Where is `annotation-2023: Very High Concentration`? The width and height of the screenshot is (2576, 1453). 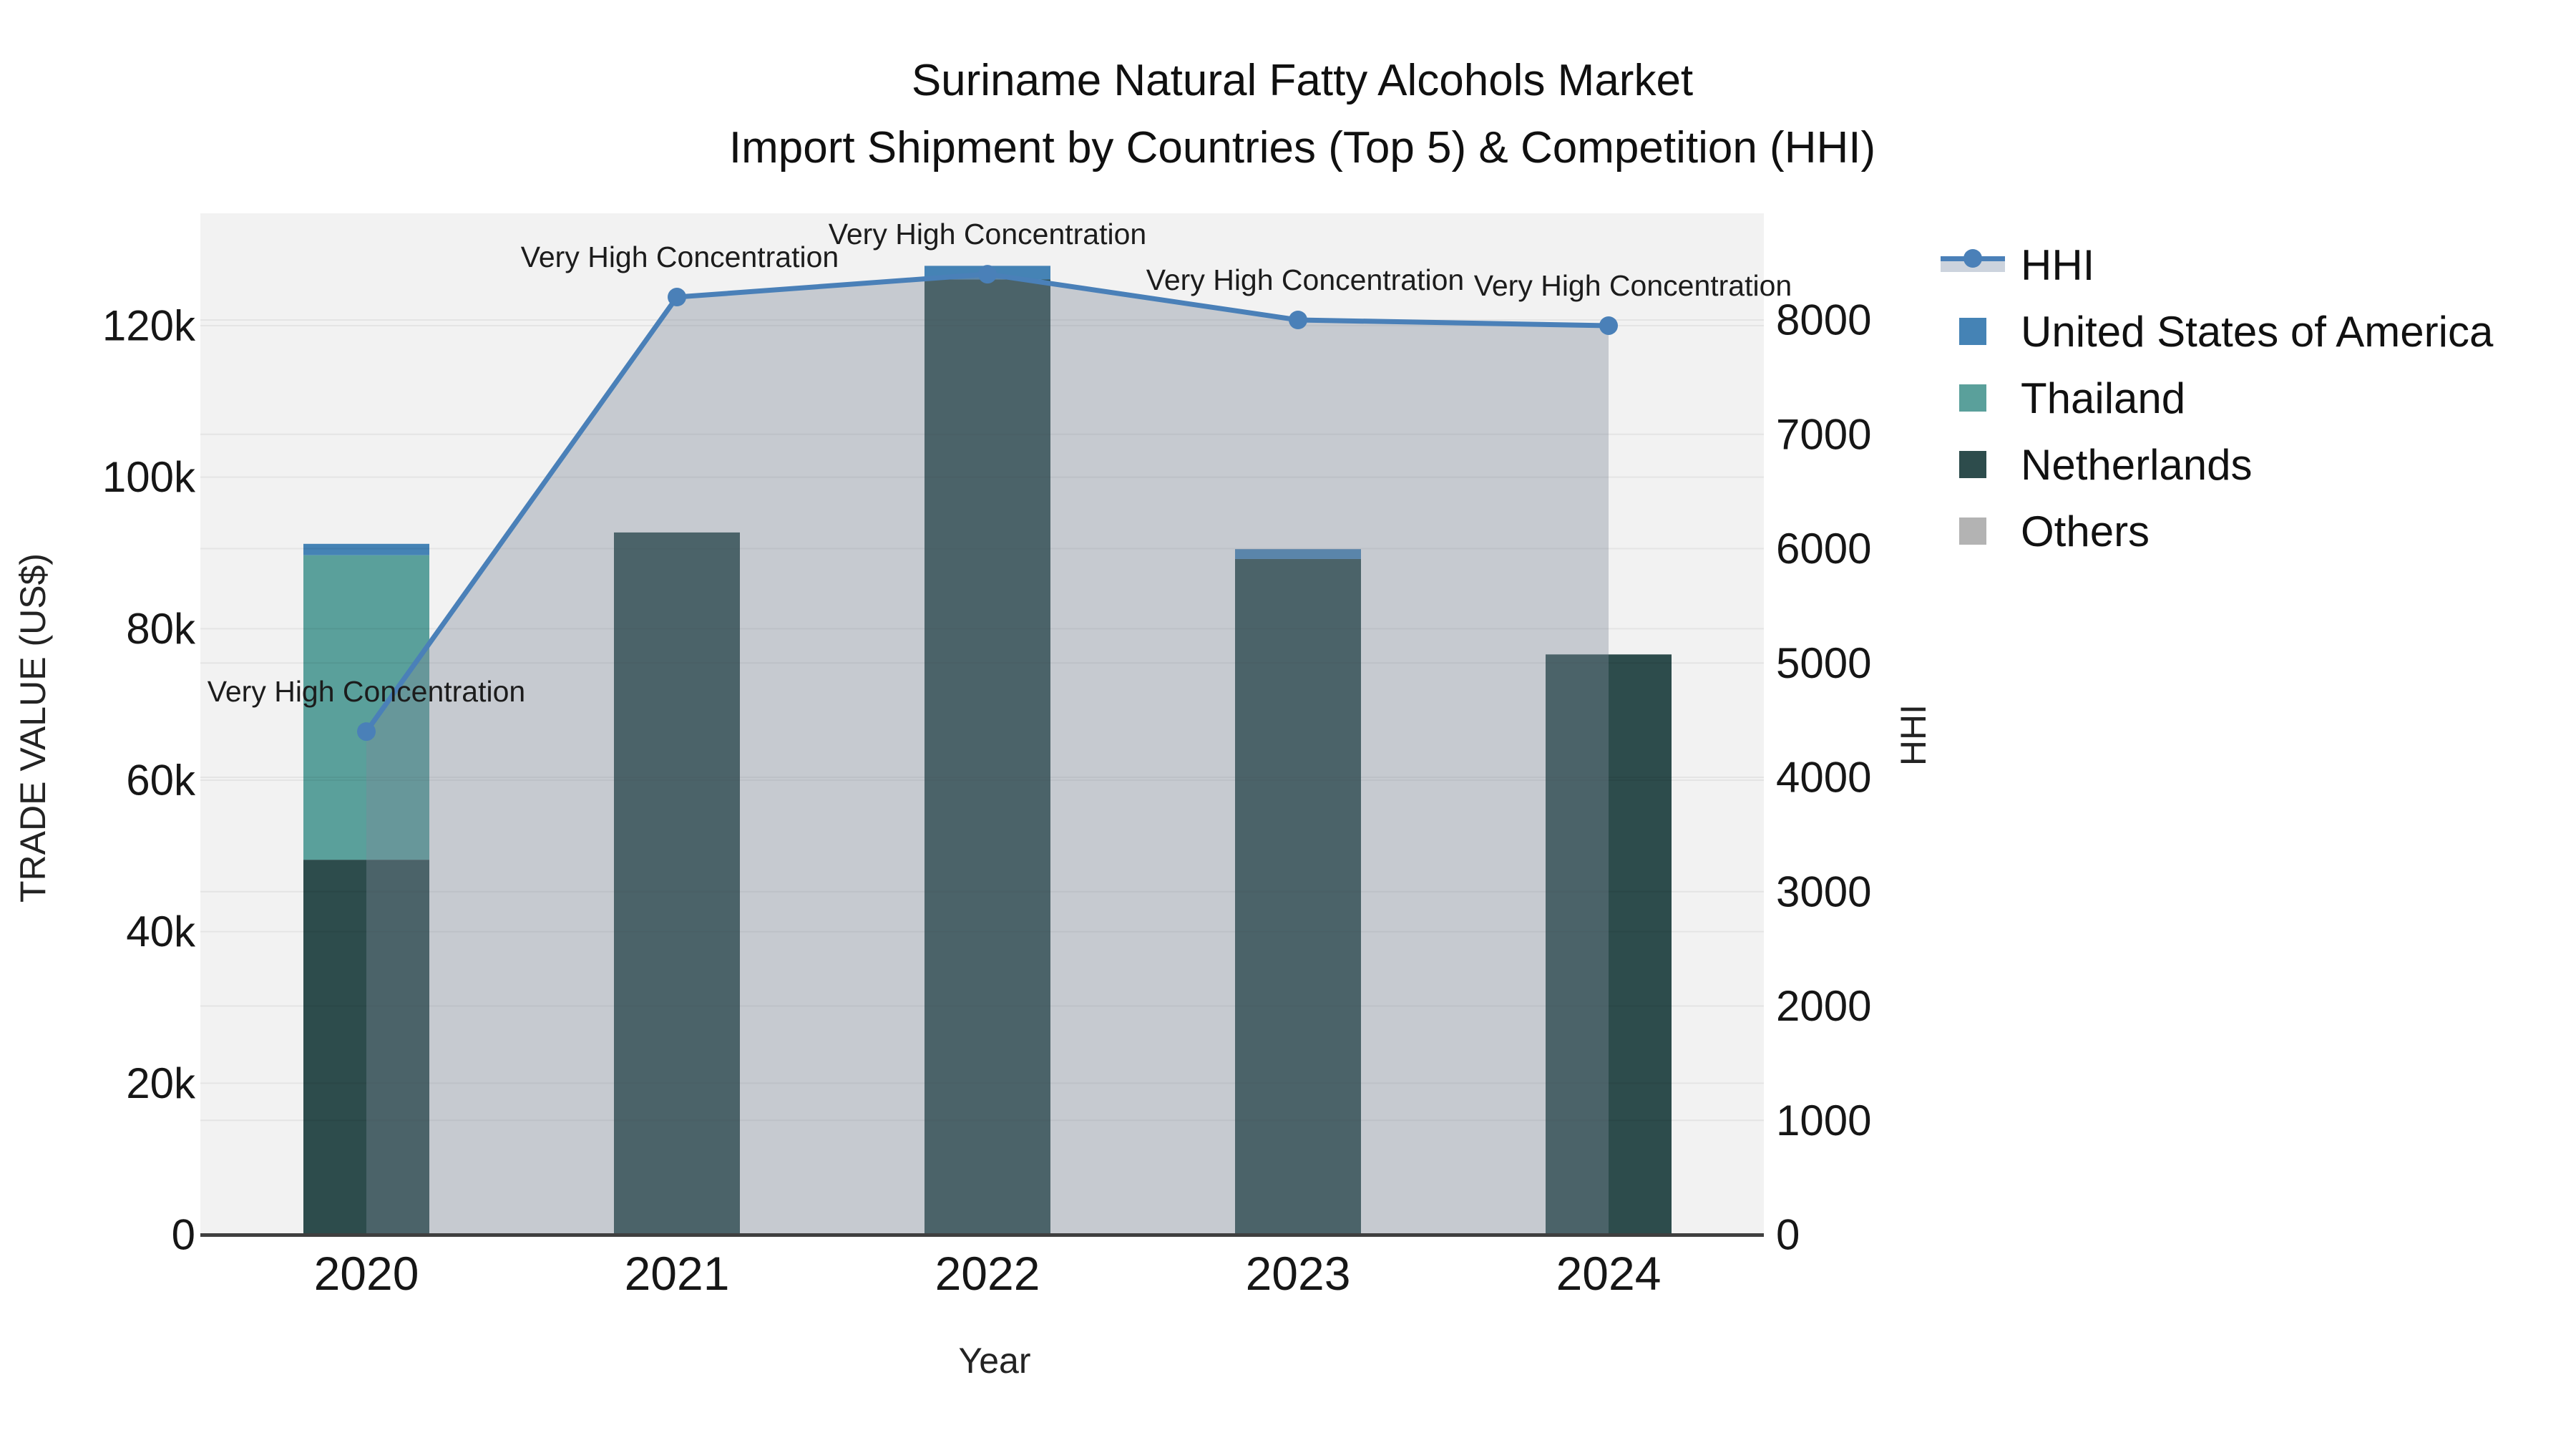
annotation-2023: Very High Concentration is located at coordinates (1305, 279).